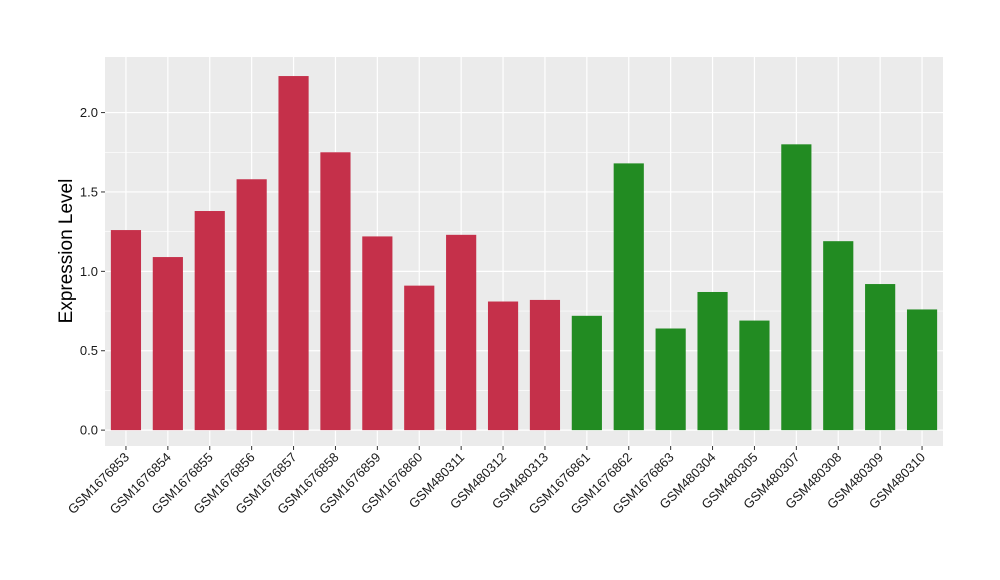 The width and height of the screenshot is (1000, 580). Describe the element at coordinates (377, 333) in the screenshot. I see `bar-GSM1676859` at that location.